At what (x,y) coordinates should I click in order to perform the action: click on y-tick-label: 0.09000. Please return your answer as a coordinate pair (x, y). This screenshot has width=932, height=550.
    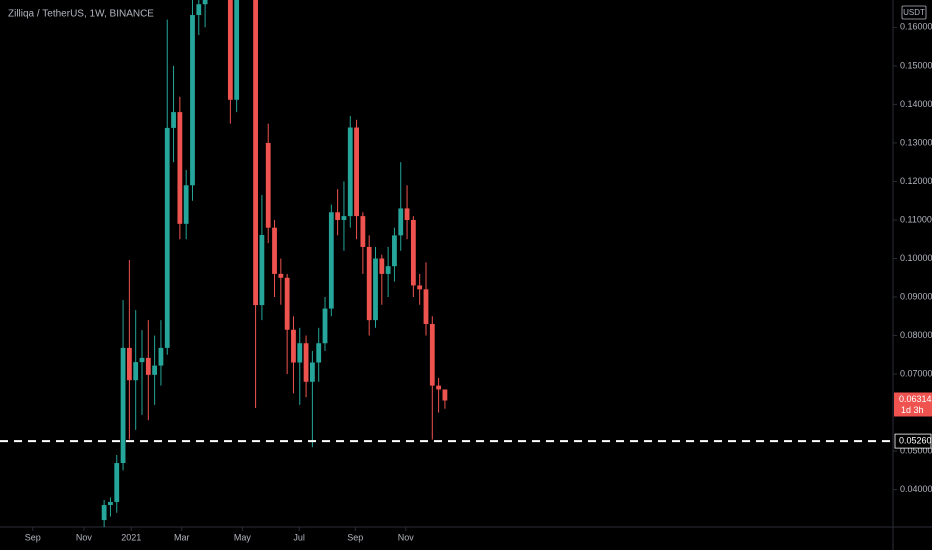
    Looking at the image, I should click on (916, 296).